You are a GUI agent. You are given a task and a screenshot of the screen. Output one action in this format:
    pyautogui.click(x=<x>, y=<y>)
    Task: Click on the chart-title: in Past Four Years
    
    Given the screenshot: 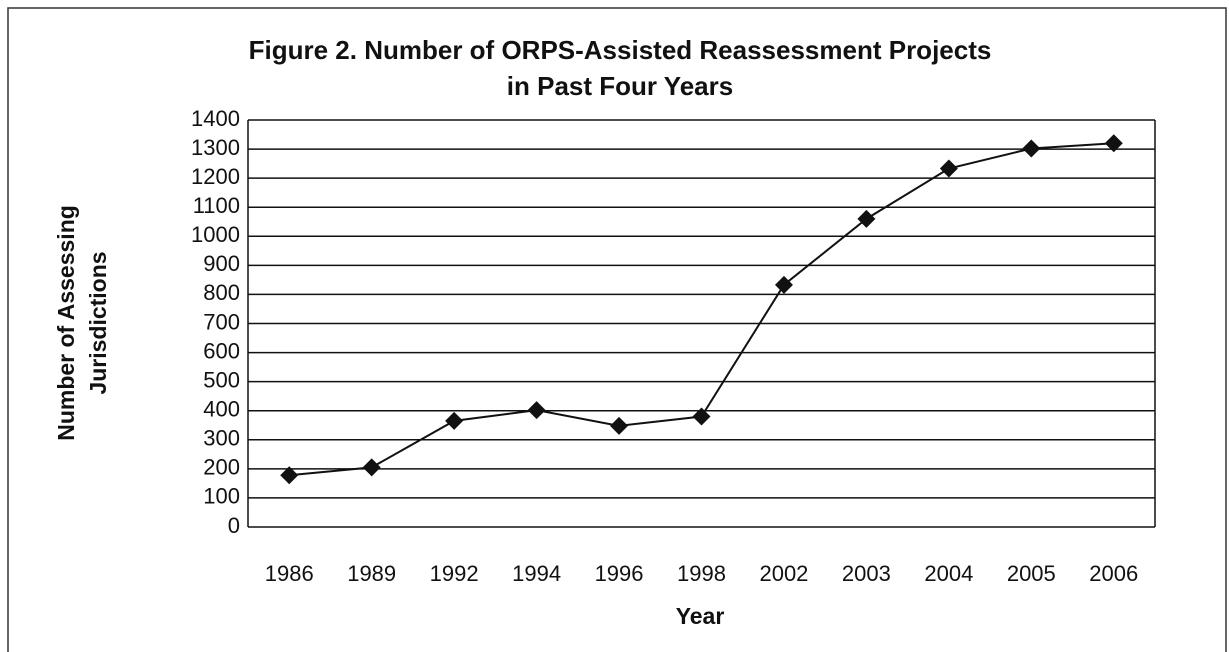 What is the action you would take?
    pyautogui.click(x=620, y=86)
    